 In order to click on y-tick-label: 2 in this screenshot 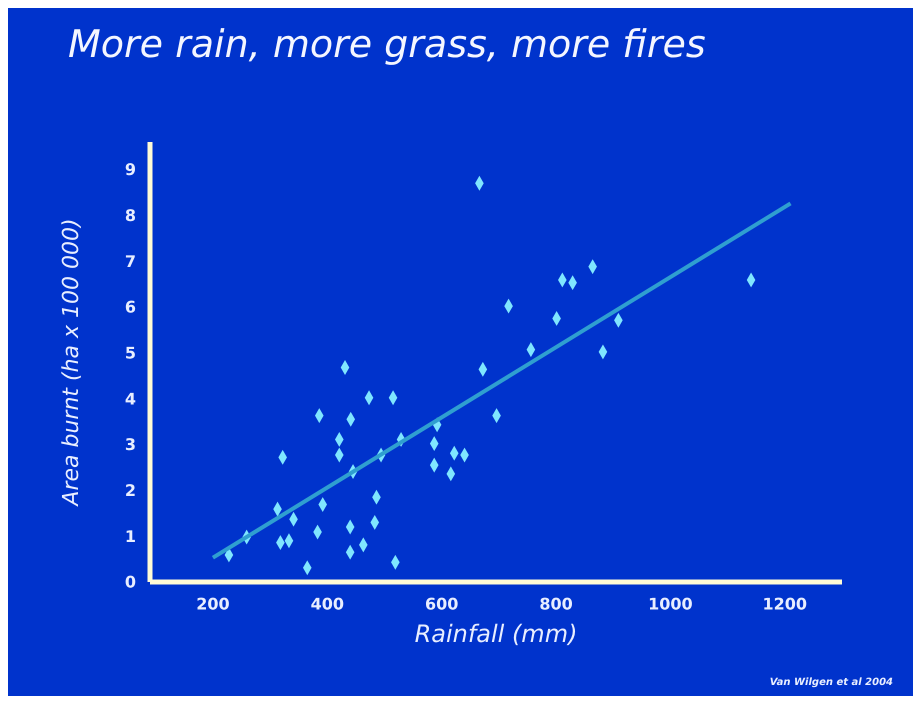, I will do `click(130, 490)`.